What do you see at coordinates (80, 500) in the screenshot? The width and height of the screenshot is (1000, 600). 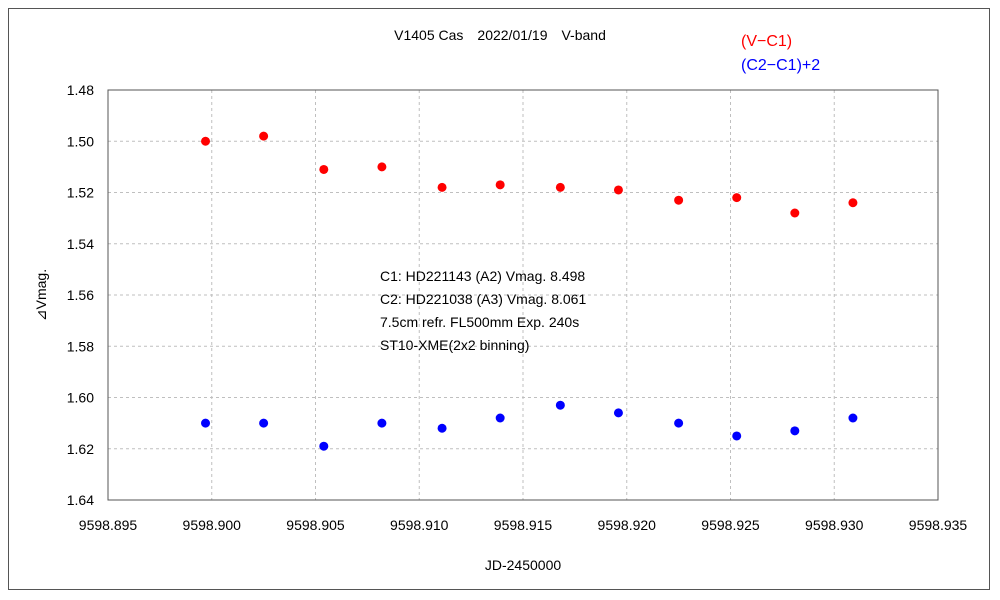 I see `y-tick-label: 1.64` at bounding box center [80, 500].